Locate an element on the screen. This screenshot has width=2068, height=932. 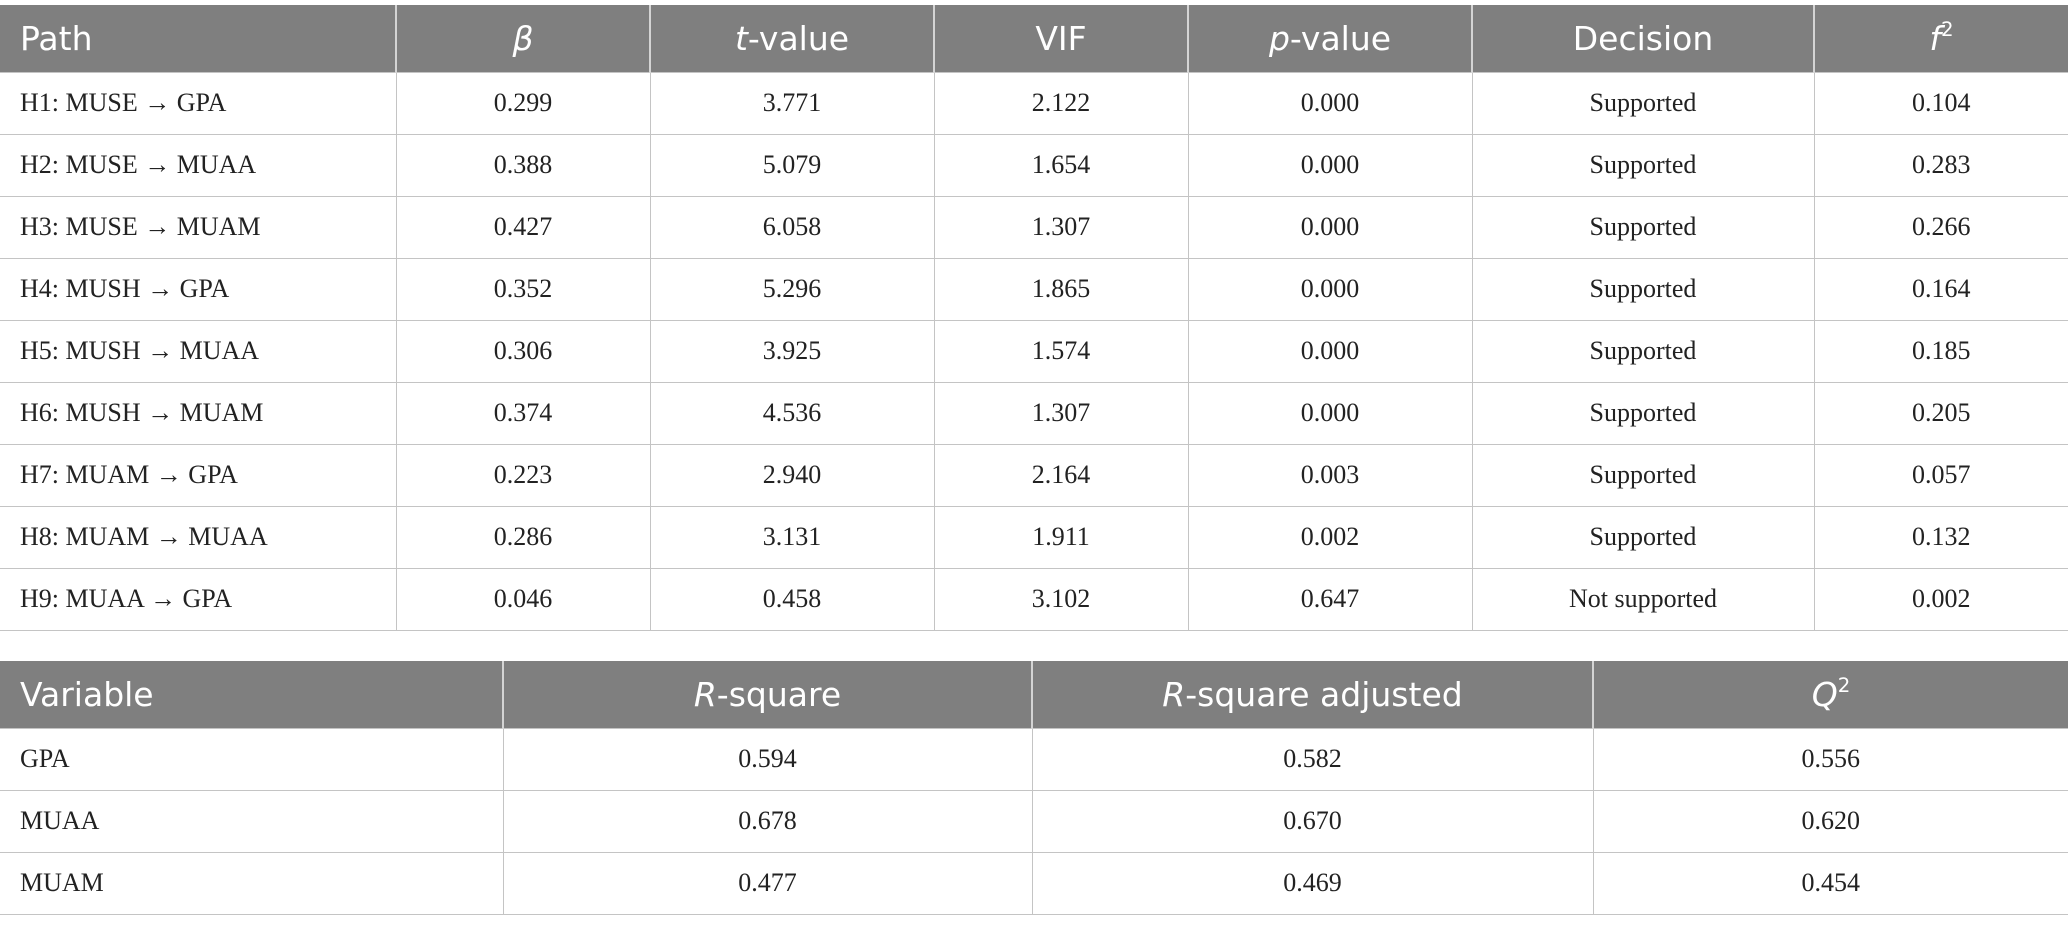
cell-p-value: 0.647 is located at coordinates (1330, 599).